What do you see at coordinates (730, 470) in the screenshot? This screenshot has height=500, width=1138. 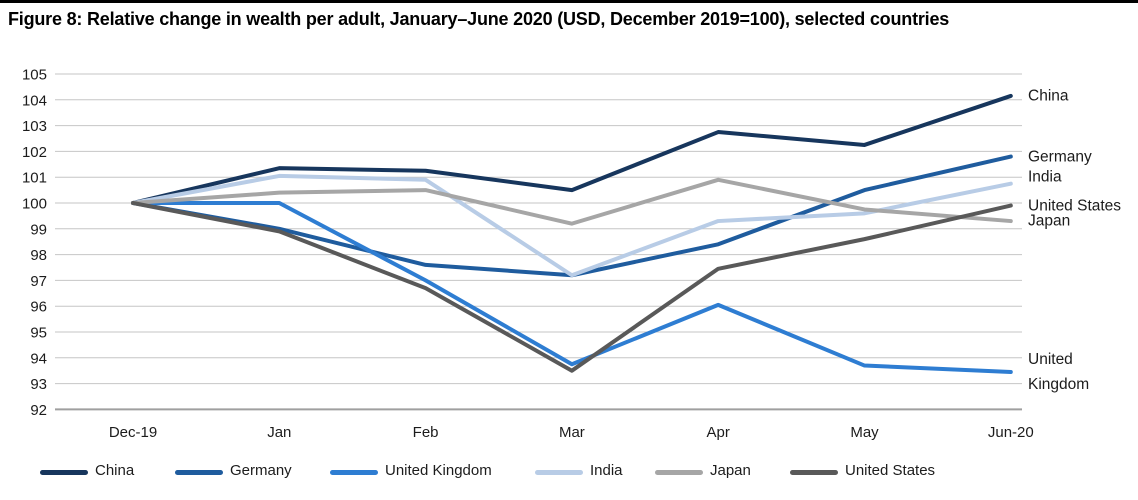 I see `legend-label-japan: Japan` at bounding box center [730, 470].